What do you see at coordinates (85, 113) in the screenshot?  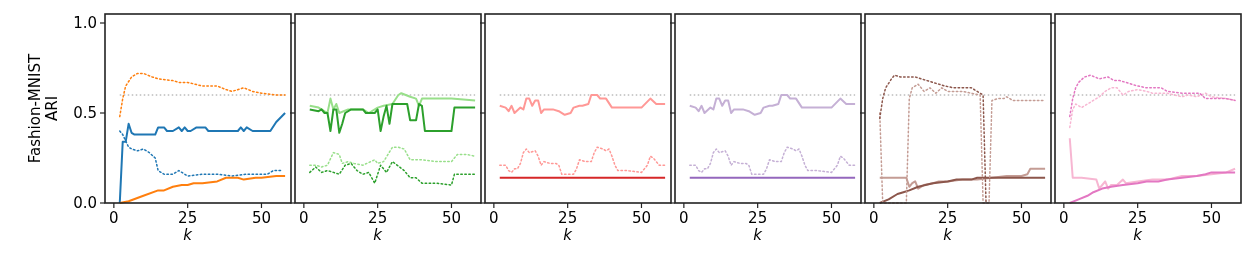 I see `y-tick-label: 0.5` at bounding box center [85, 113].